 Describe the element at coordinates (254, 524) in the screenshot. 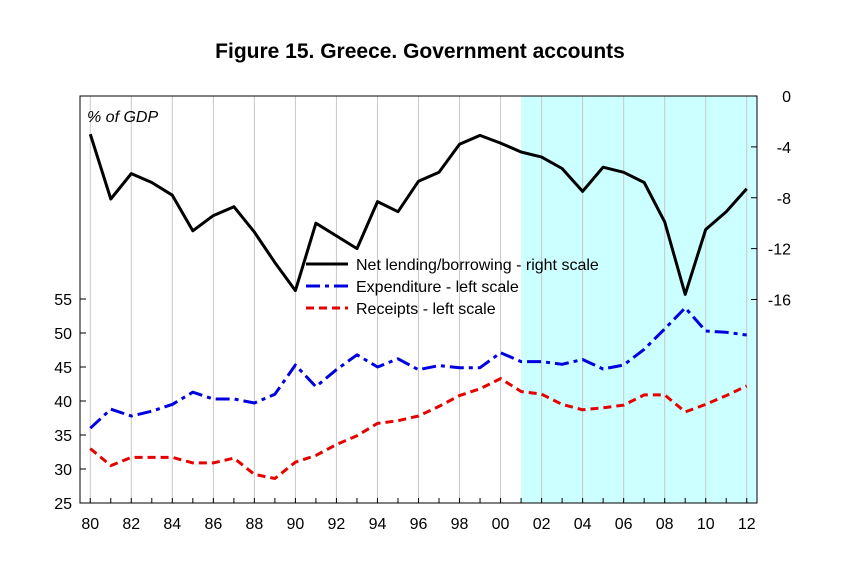

I see `x-tick-label: 88` at that location.